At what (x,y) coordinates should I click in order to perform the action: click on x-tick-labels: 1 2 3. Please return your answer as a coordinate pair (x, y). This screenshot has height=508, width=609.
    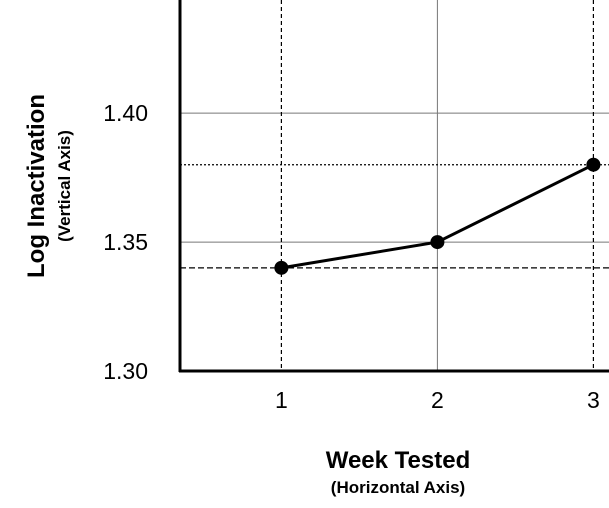
    Looking at the image, I should click on (437, 400).